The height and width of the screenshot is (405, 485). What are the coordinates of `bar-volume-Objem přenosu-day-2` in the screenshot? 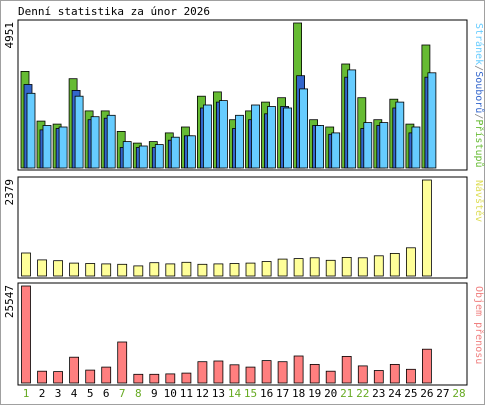 It's located at (42, 377).